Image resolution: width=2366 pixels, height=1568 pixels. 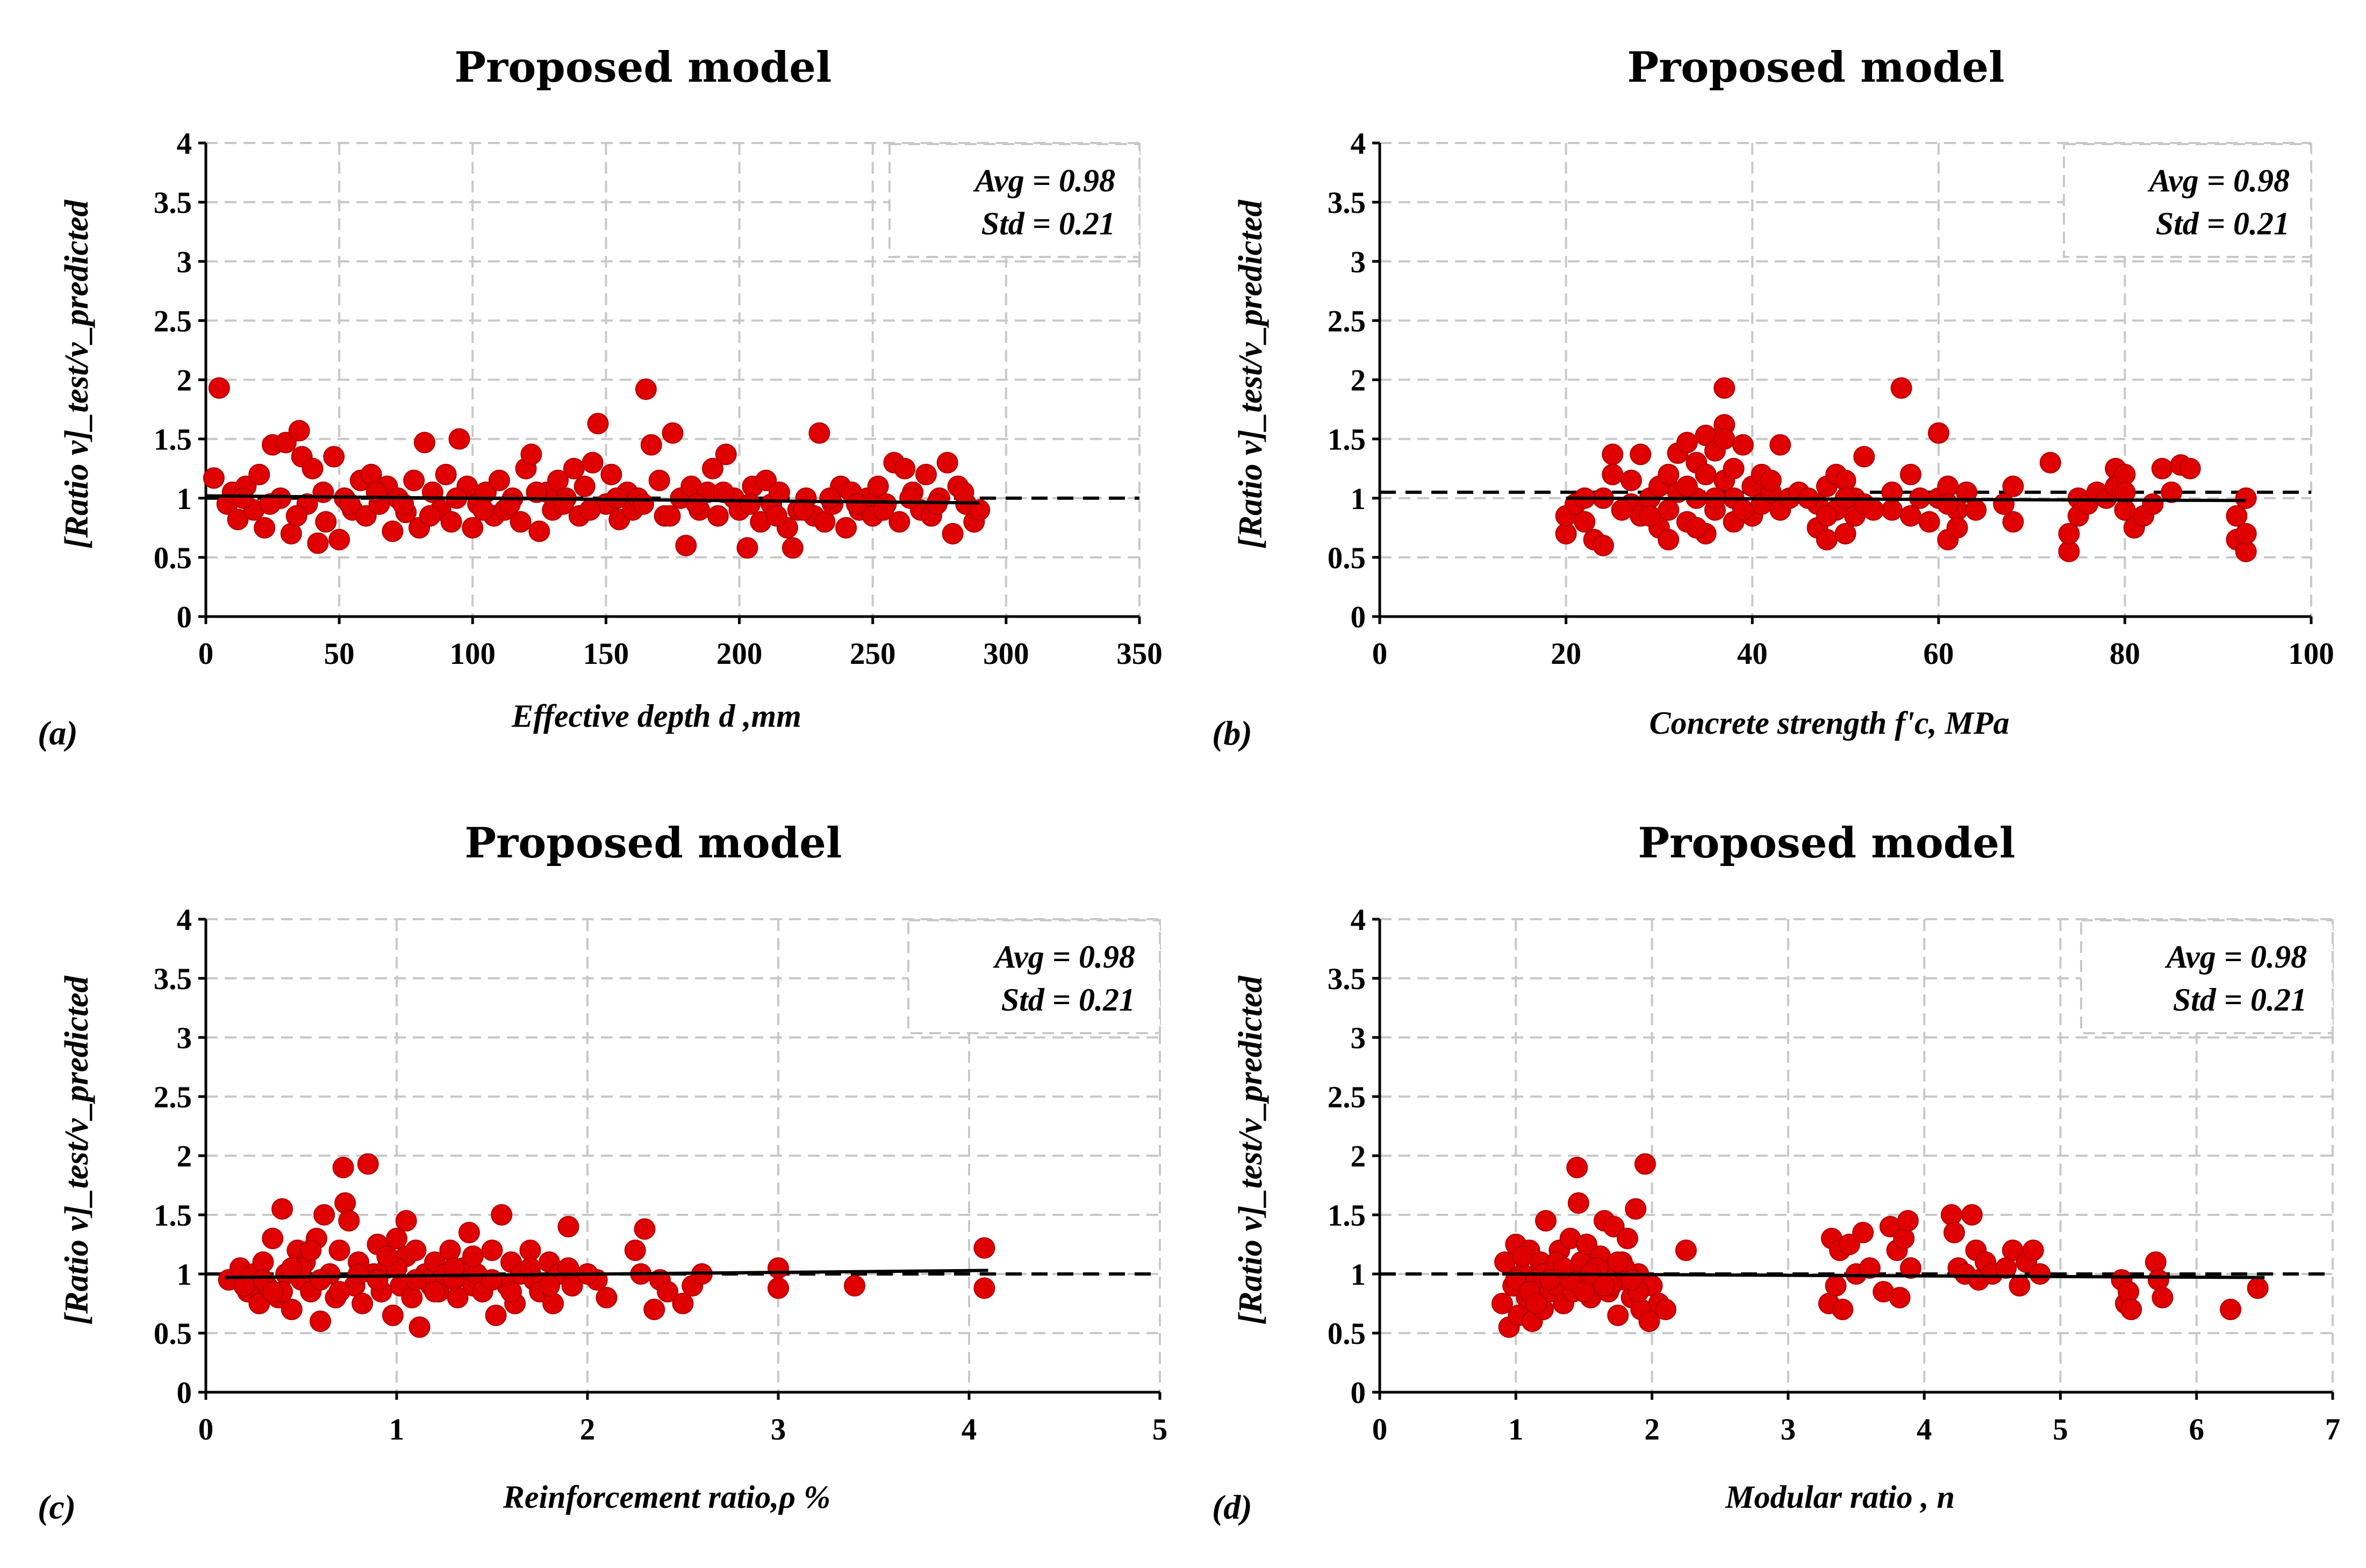 What do you see at coordinates (58, 733) in the screenshot?
I see `panel-label: (a)` at bounding box center [58, 733].